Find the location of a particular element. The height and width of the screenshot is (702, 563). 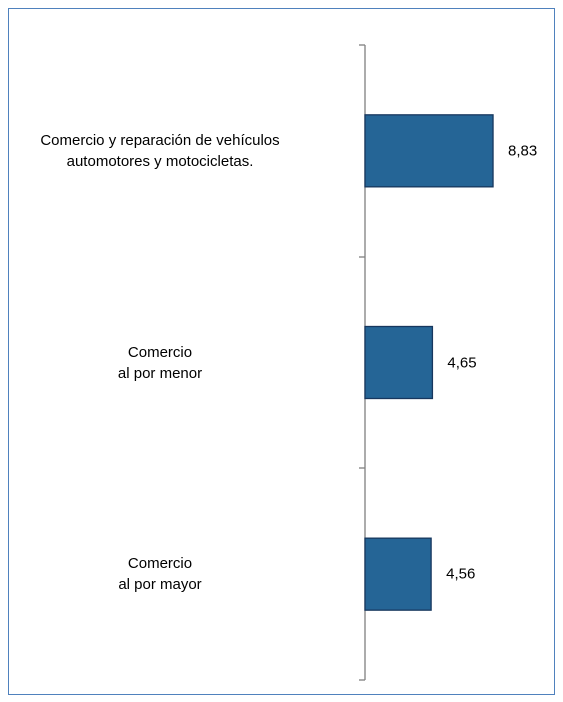

value-label: 8,83 is located at coordinates (523, 151).